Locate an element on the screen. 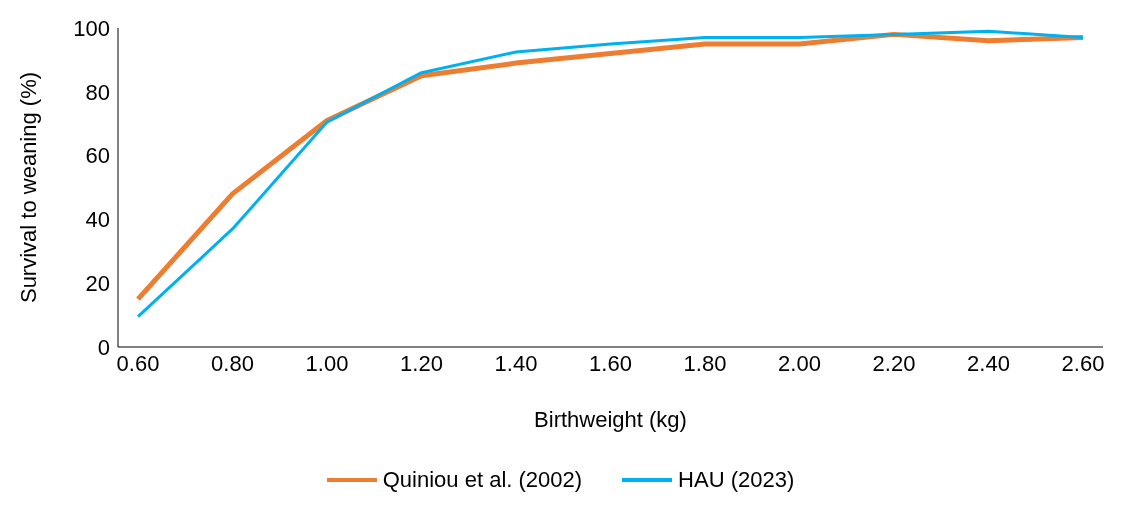  x-tick-label: 1.40 is located at coordinates (516, 363).